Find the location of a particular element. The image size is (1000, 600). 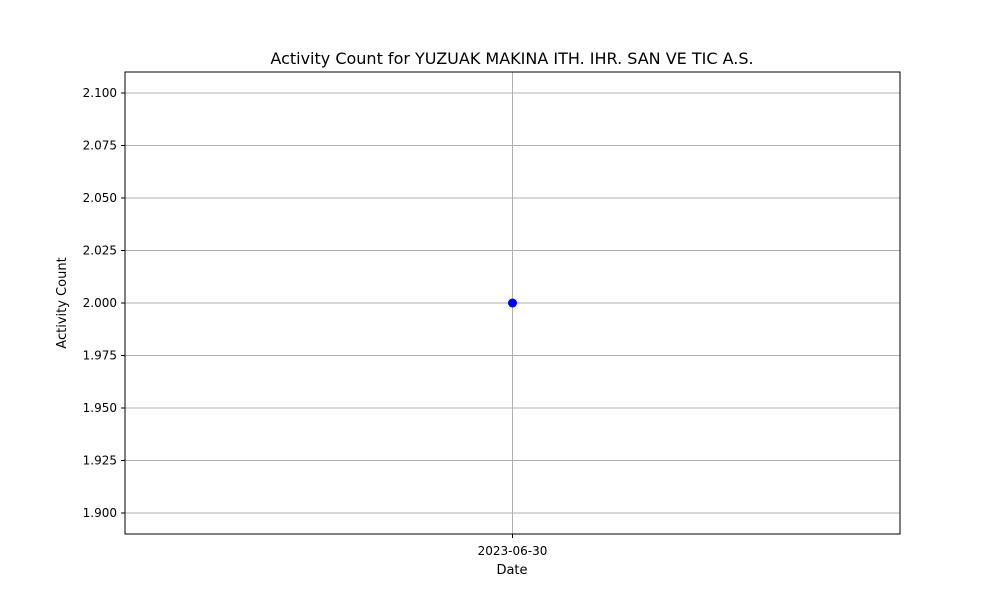

y-tick-label: 2.100 is located at coordinates (100, 93).